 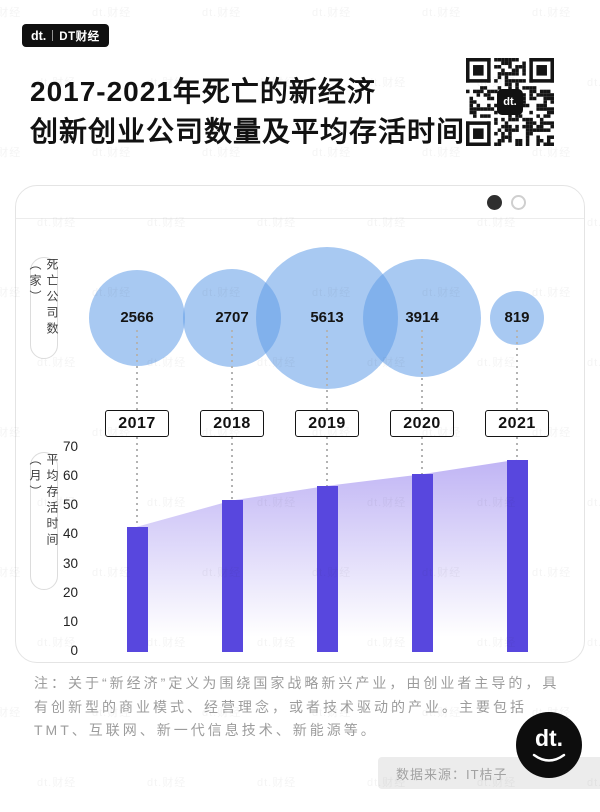 What do you see at coordinates (39, 35) in the screenshot?
I see `brand-logo-dt: dt.` at bounding box center [39, 35].